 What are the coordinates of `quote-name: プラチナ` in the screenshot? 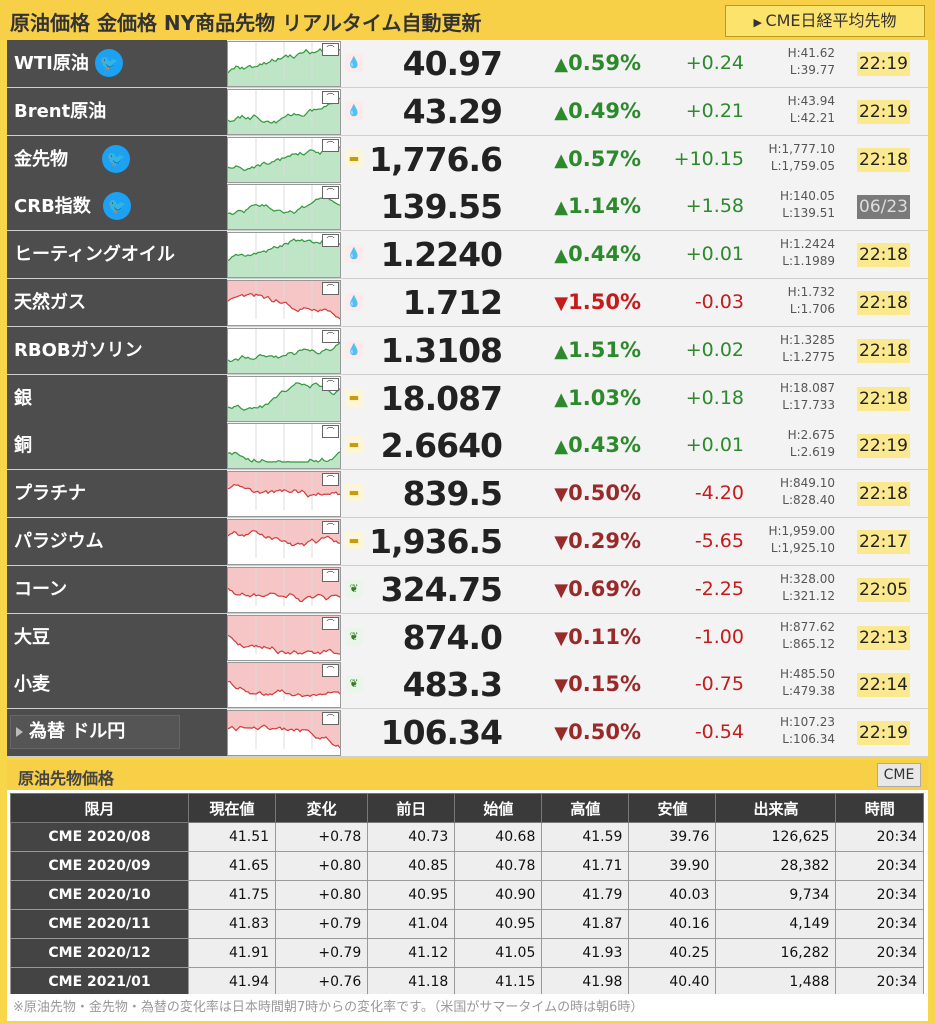 It's located at (50, 494).